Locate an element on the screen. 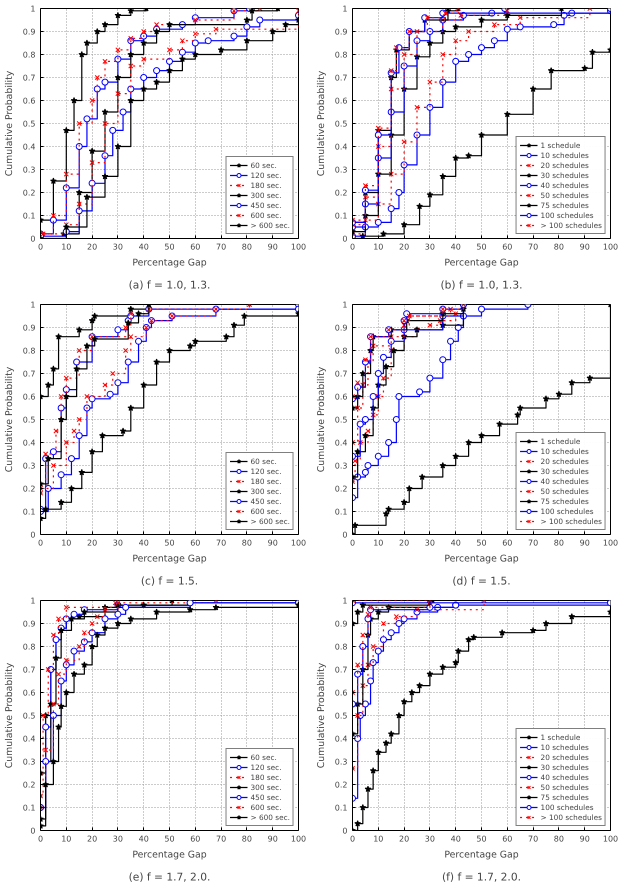  text: (b) f = 1.0, 1.3. is located at coordinates (481, 285).